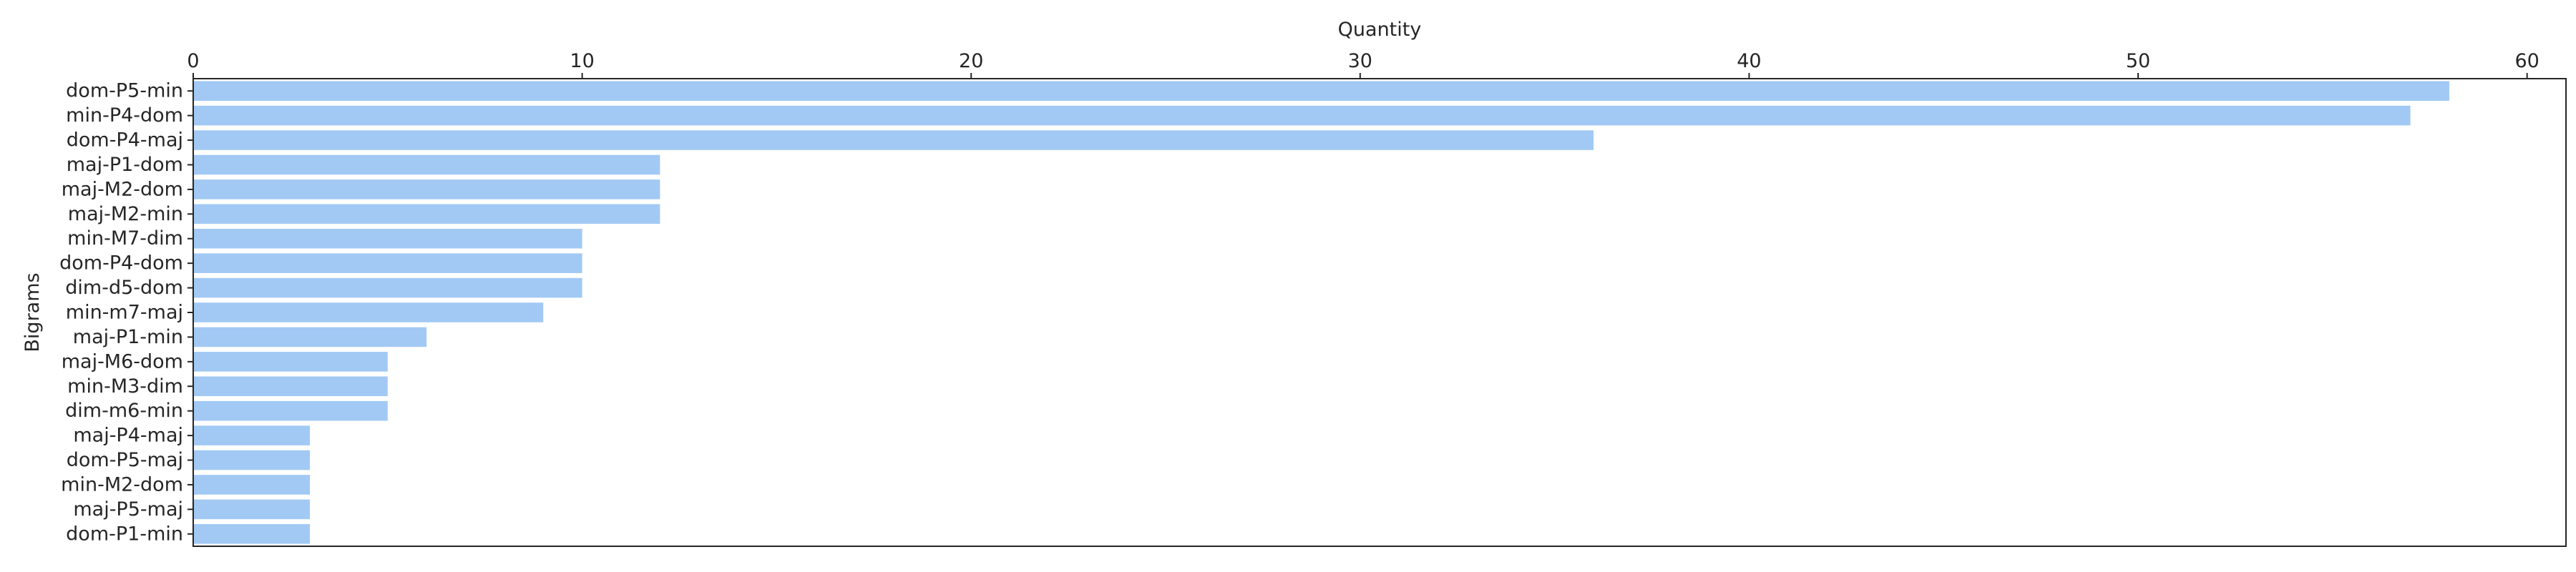 The width and height of the screenshot is (2576, 572). I want to click on bar-min-M2-dom, so click(252, 485).